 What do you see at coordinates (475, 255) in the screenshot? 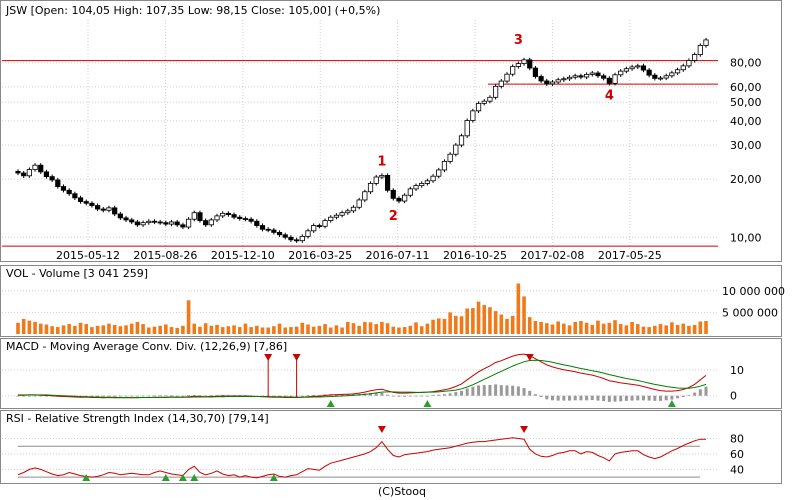
I see `x-axis-date-label: 2016-10-25` at bounding box center [475, 255].